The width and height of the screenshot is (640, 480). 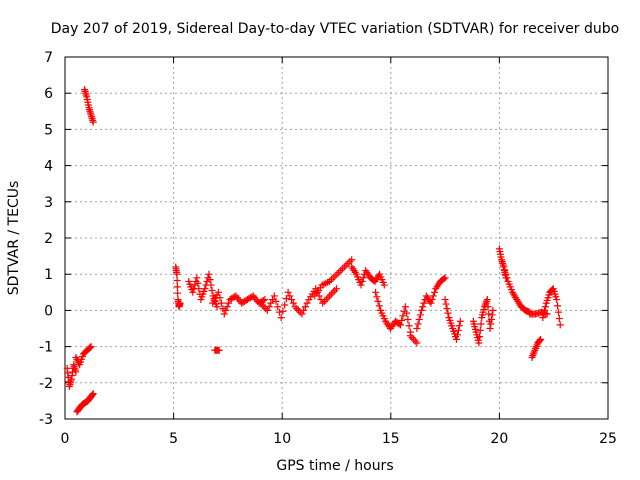 I want to click on y-tick-label: 5, so click(x=48, y=130).